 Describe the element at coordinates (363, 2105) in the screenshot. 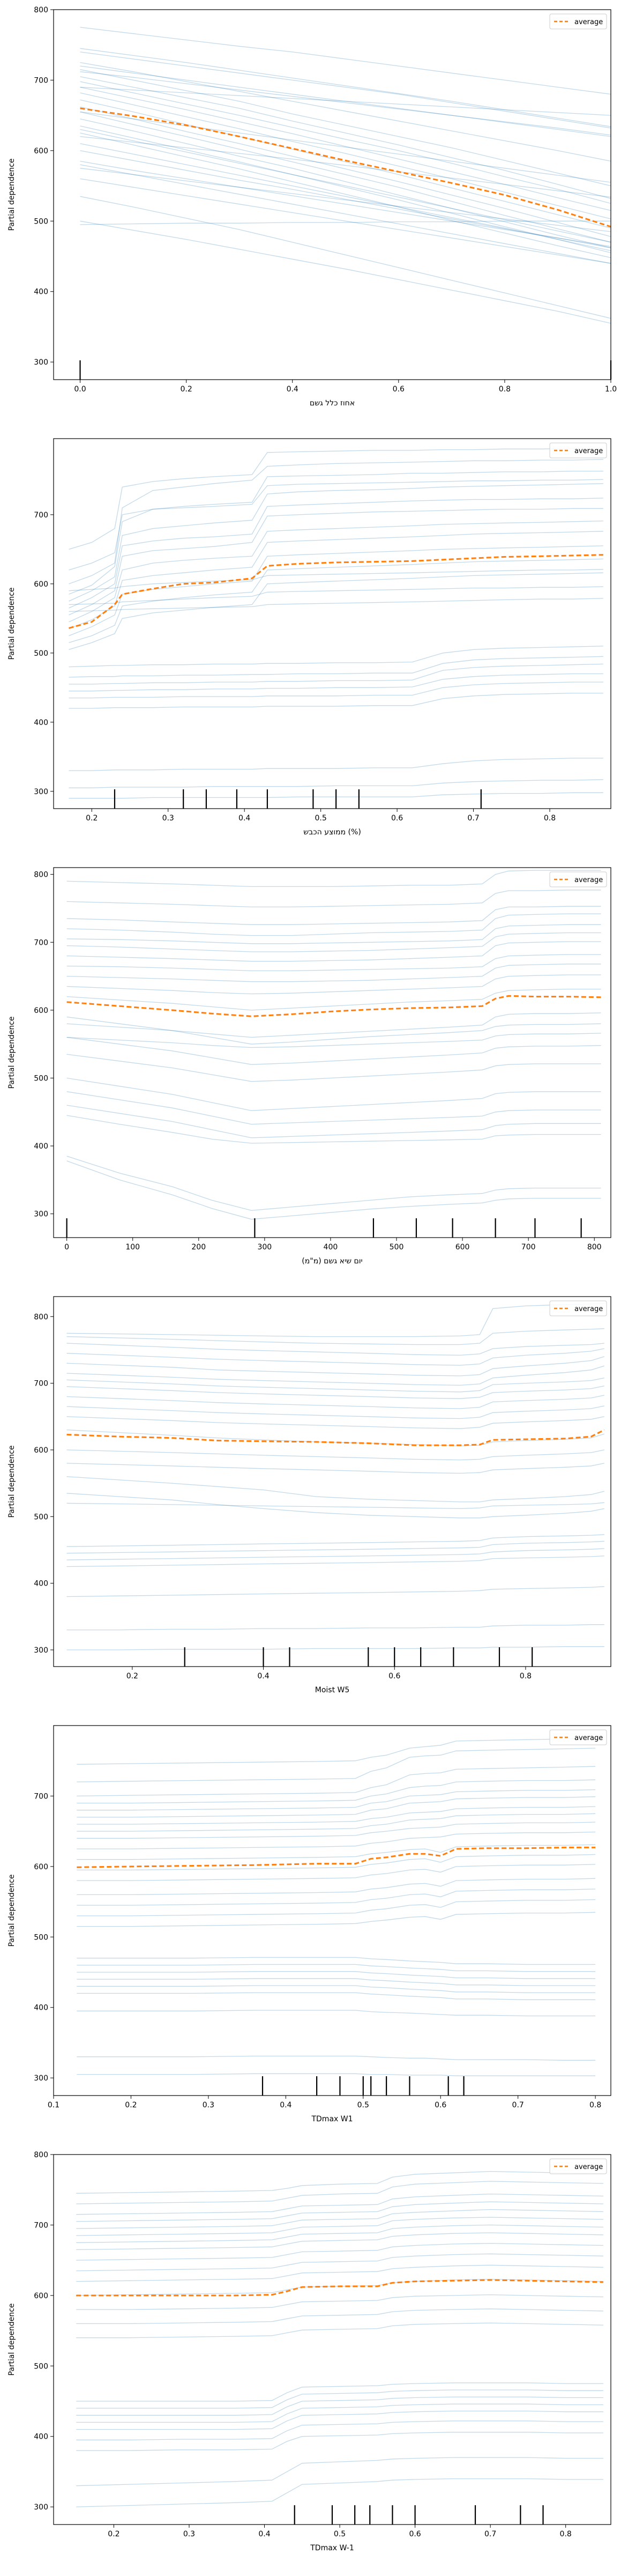

I see `x-tick-label: 0.5` at that location.